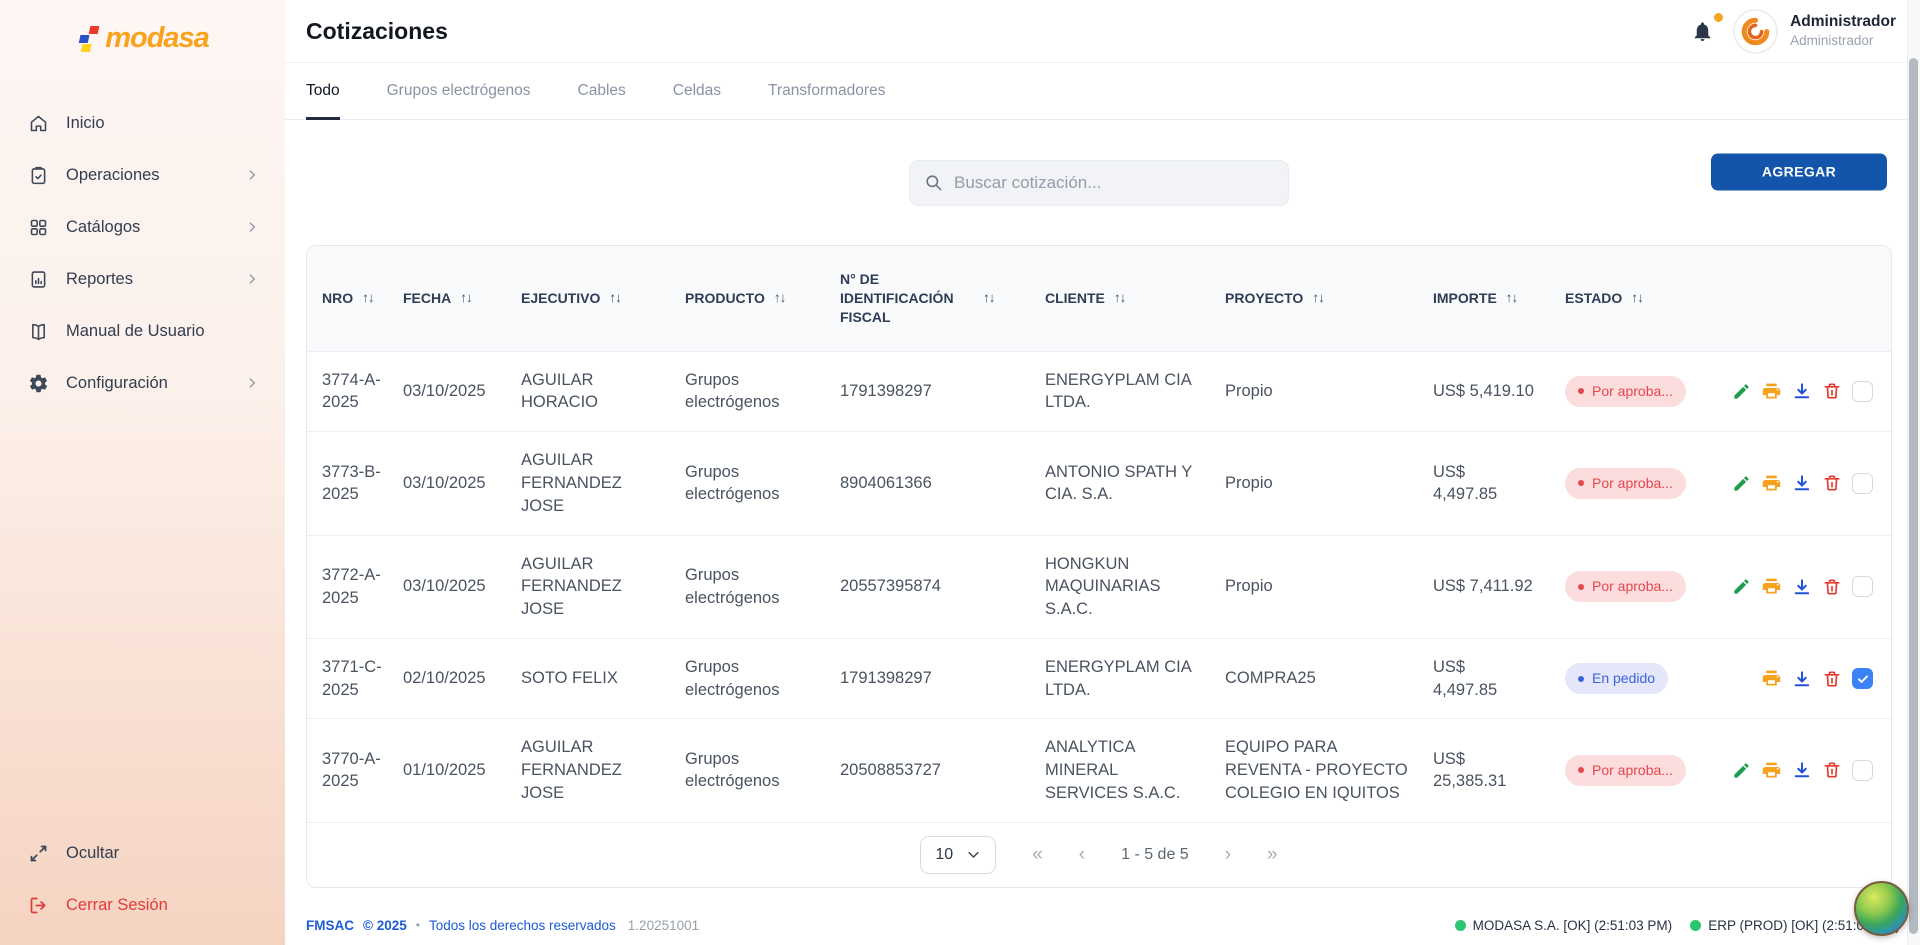  Describe the element at coordinates (1085, 297) in the screenshot. I see `column-header-cliente: CLIENTE ↑↓` at that location.